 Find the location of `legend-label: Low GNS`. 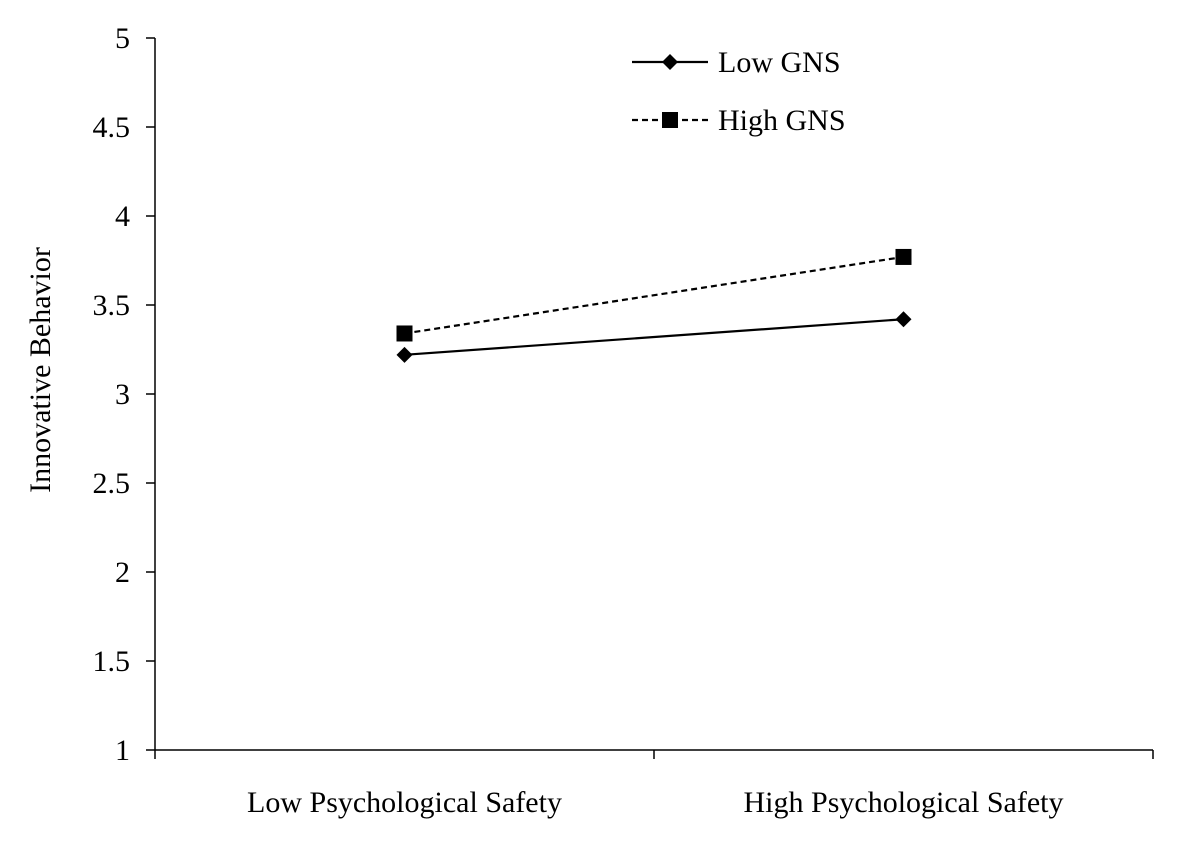

legend-label: Low GNS is located at coordinates (779, 62).